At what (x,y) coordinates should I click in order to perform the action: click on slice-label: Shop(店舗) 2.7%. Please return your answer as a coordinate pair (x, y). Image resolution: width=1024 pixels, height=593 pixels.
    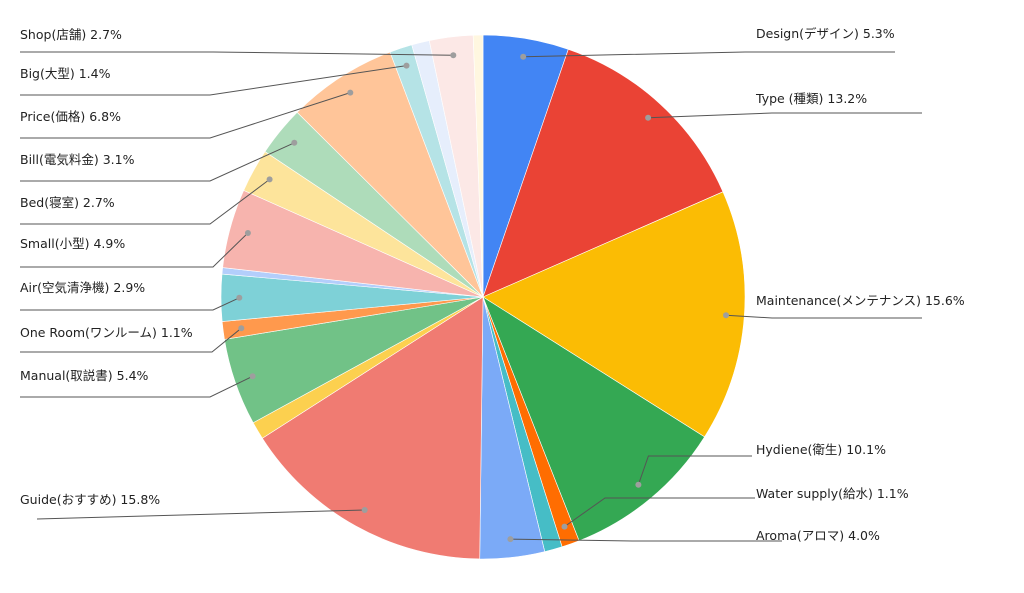
    Looking at the image, I should click on (71, 34).